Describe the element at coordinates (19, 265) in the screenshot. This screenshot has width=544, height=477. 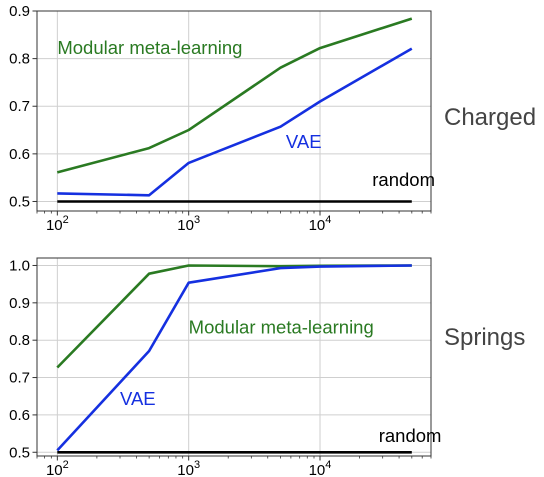
I see `y-tick-label: 1.0` at that location.